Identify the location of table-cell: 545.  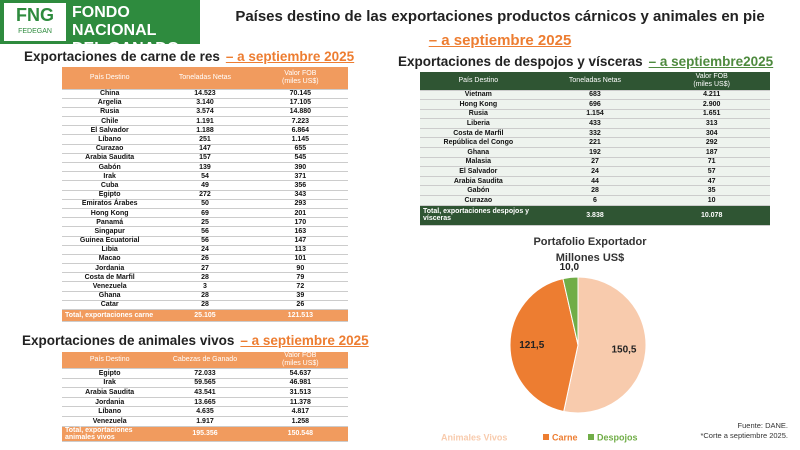
(300, 158).